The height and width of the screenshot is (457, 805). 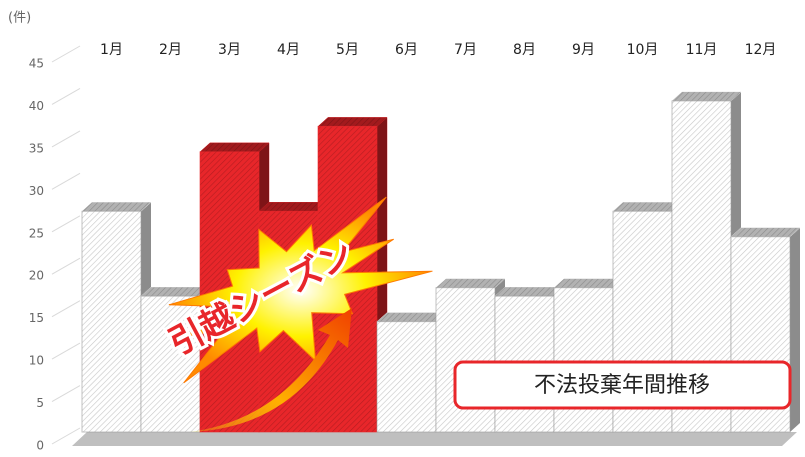 I want to click on arrow, so click(x=271, y=370).